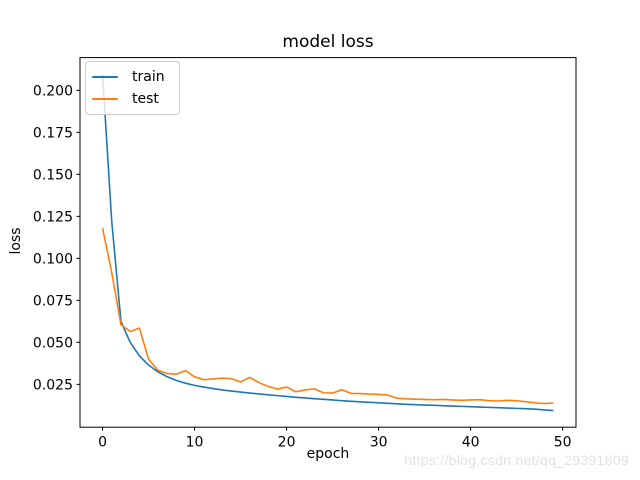 The image size is (640, 480). I want to click on y-tick-label: 0.175, so click(53, 133).